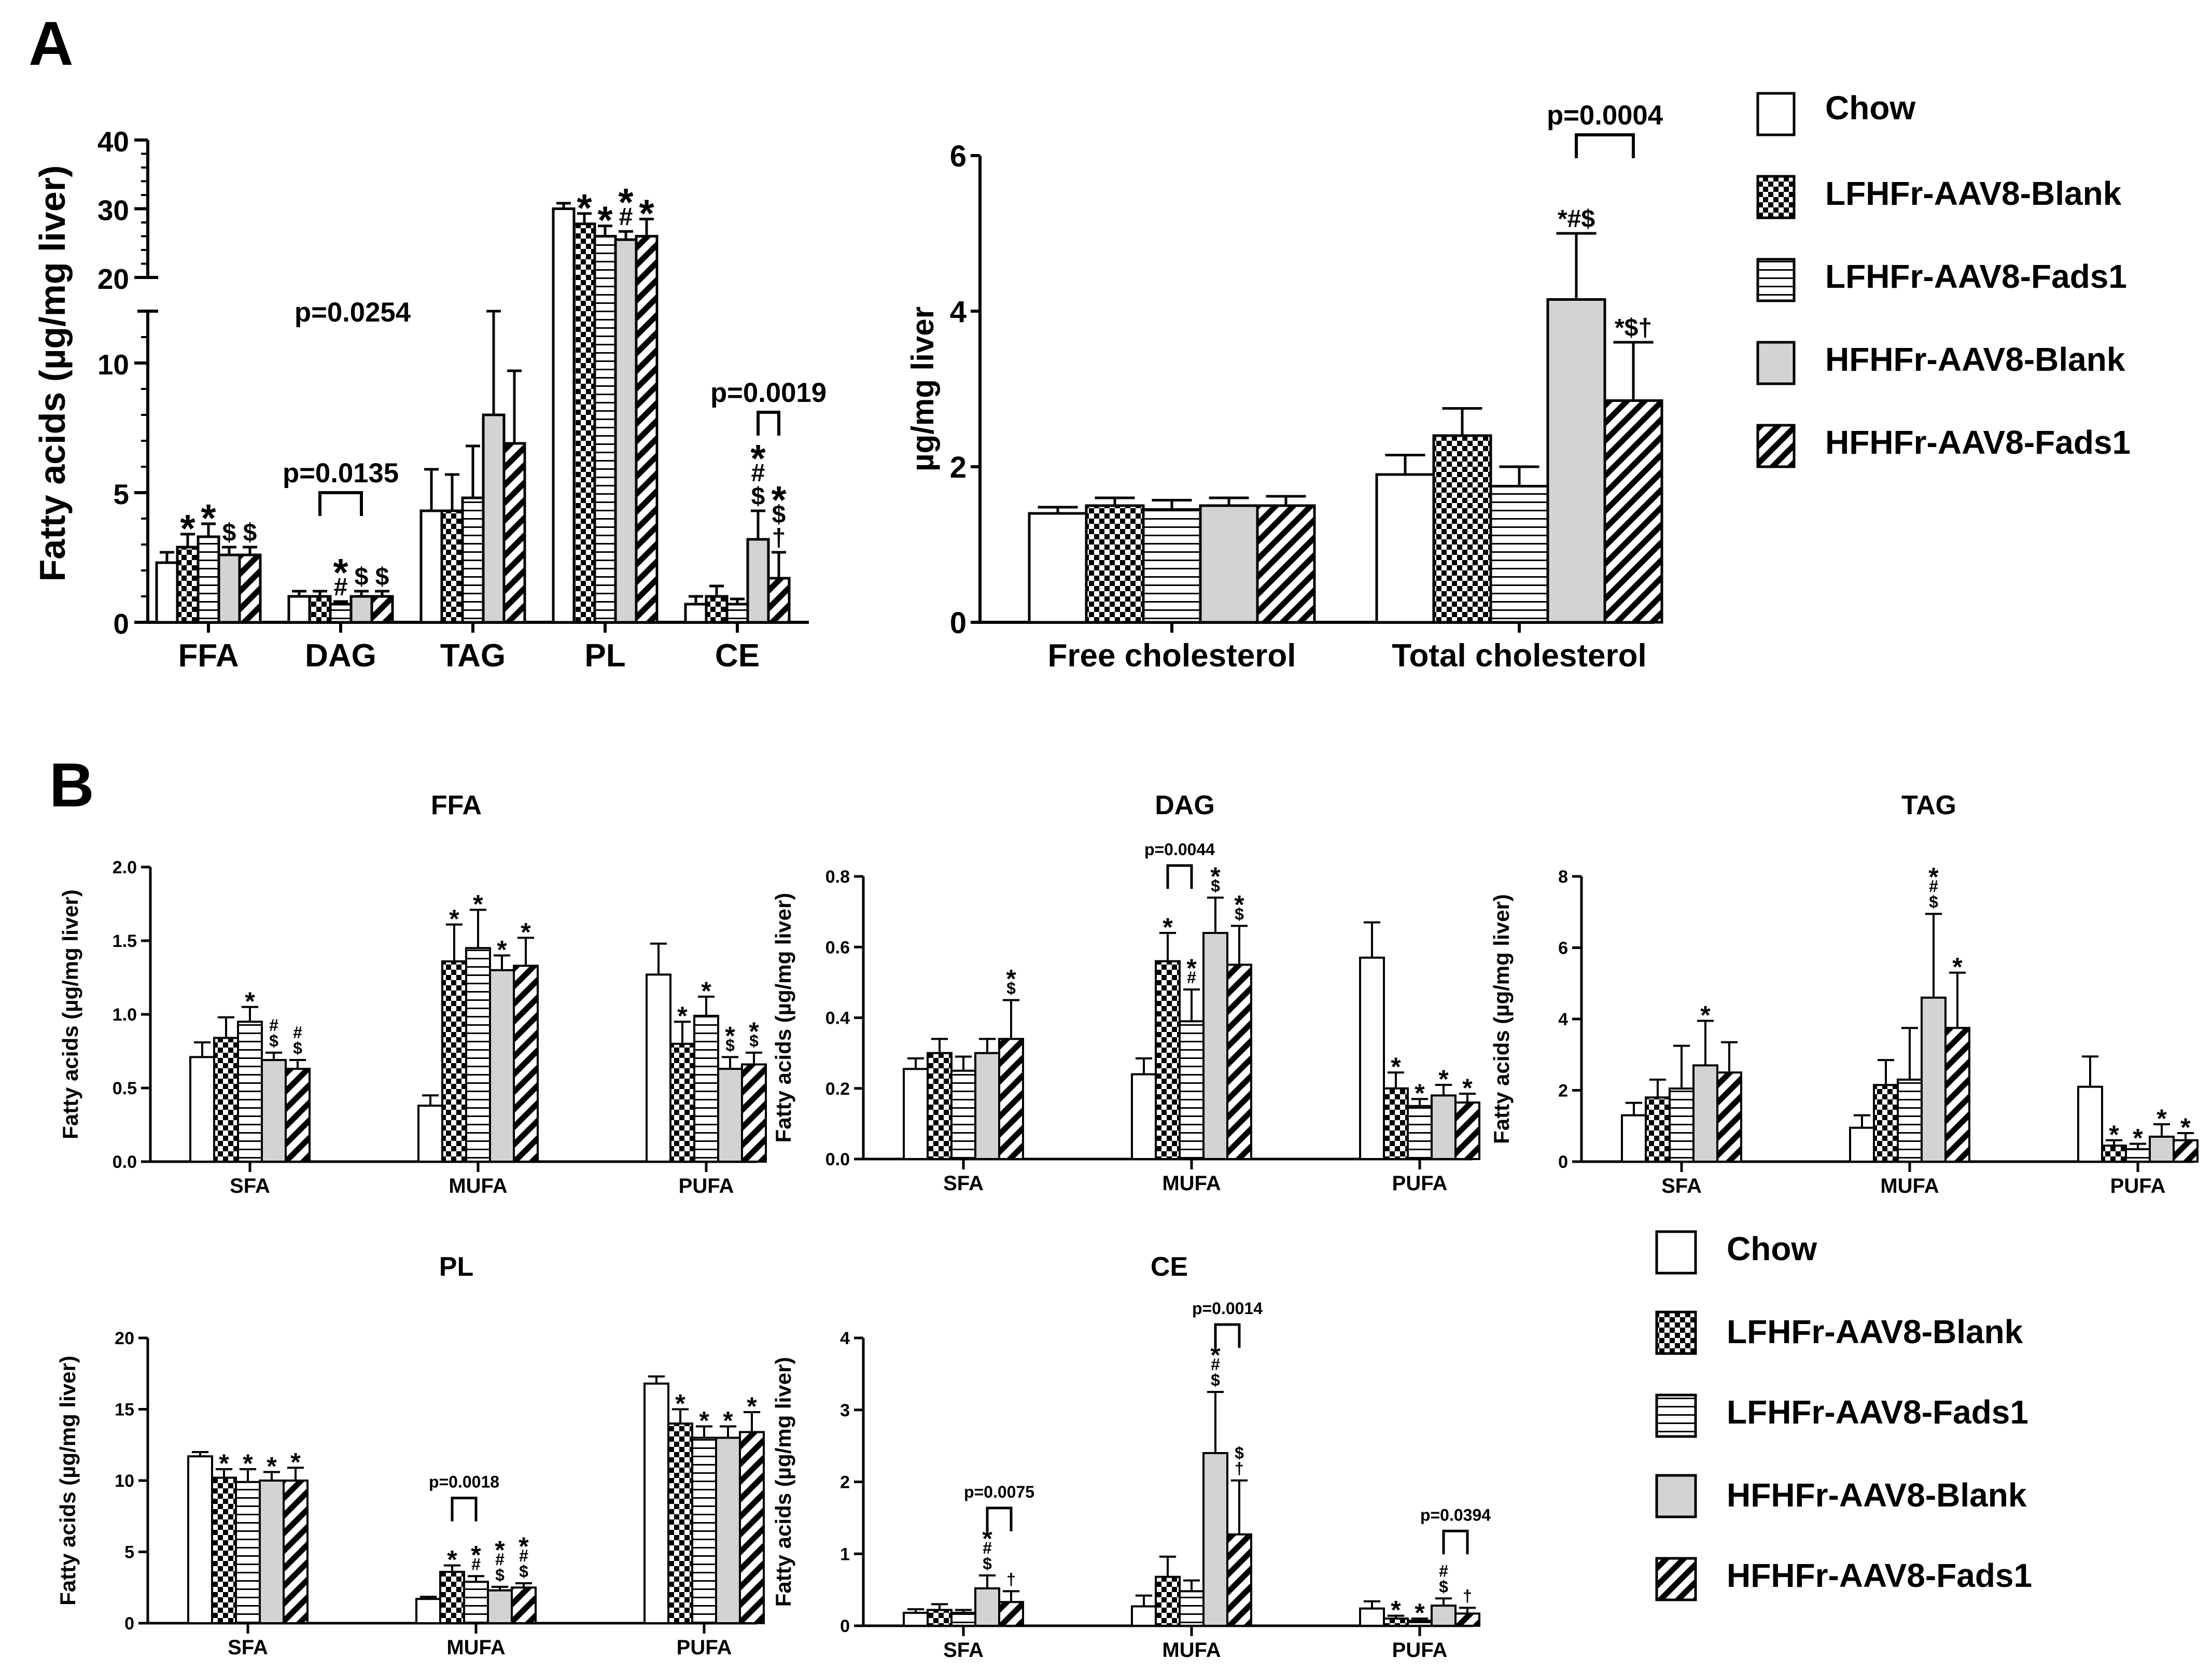 Image resolution: width=2212 pixels, height=1674 pixels. What do you see at coordinates (224, 1550) in the screenshot?
I see `b-pl-bar-lf-blank-sfa` at bounding box center [224, 1550].